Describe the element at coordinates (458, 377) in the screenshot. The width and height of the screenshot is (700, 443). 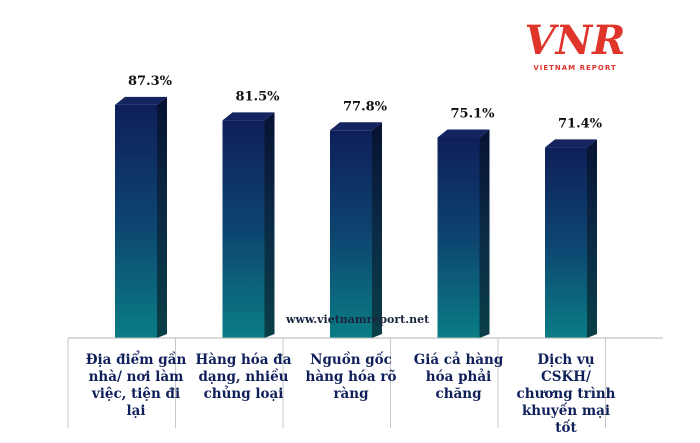
I see `category-label: Giá cả hàng hóa phải chăng` at that location.